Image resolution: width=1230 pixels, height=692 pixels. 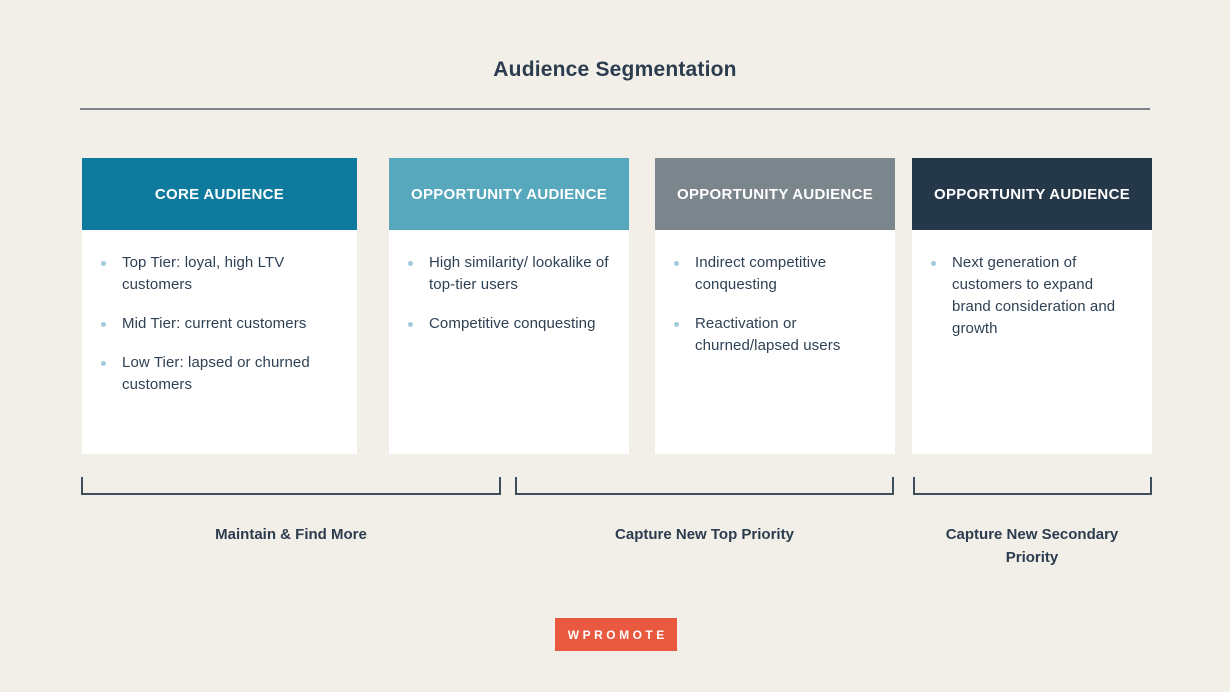 I want to click on card-opportunity-audience-1-header: OPPORTUNITY AUDIENCE, so click(x=509, y=194).